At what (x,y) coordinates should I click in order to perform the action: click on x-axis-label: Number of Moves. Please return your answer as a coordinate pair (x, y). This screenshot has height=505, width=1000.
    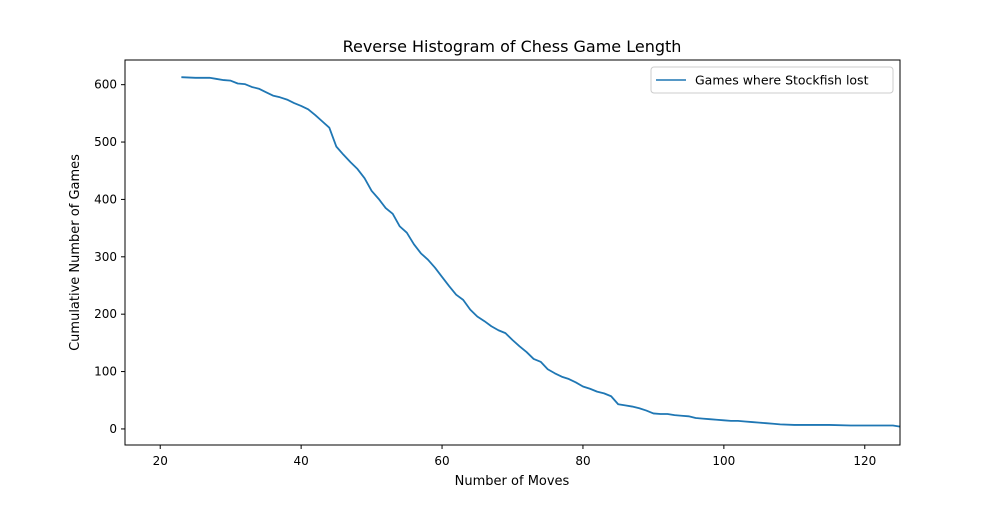
    Looking at the image, I should click on (512, 481).